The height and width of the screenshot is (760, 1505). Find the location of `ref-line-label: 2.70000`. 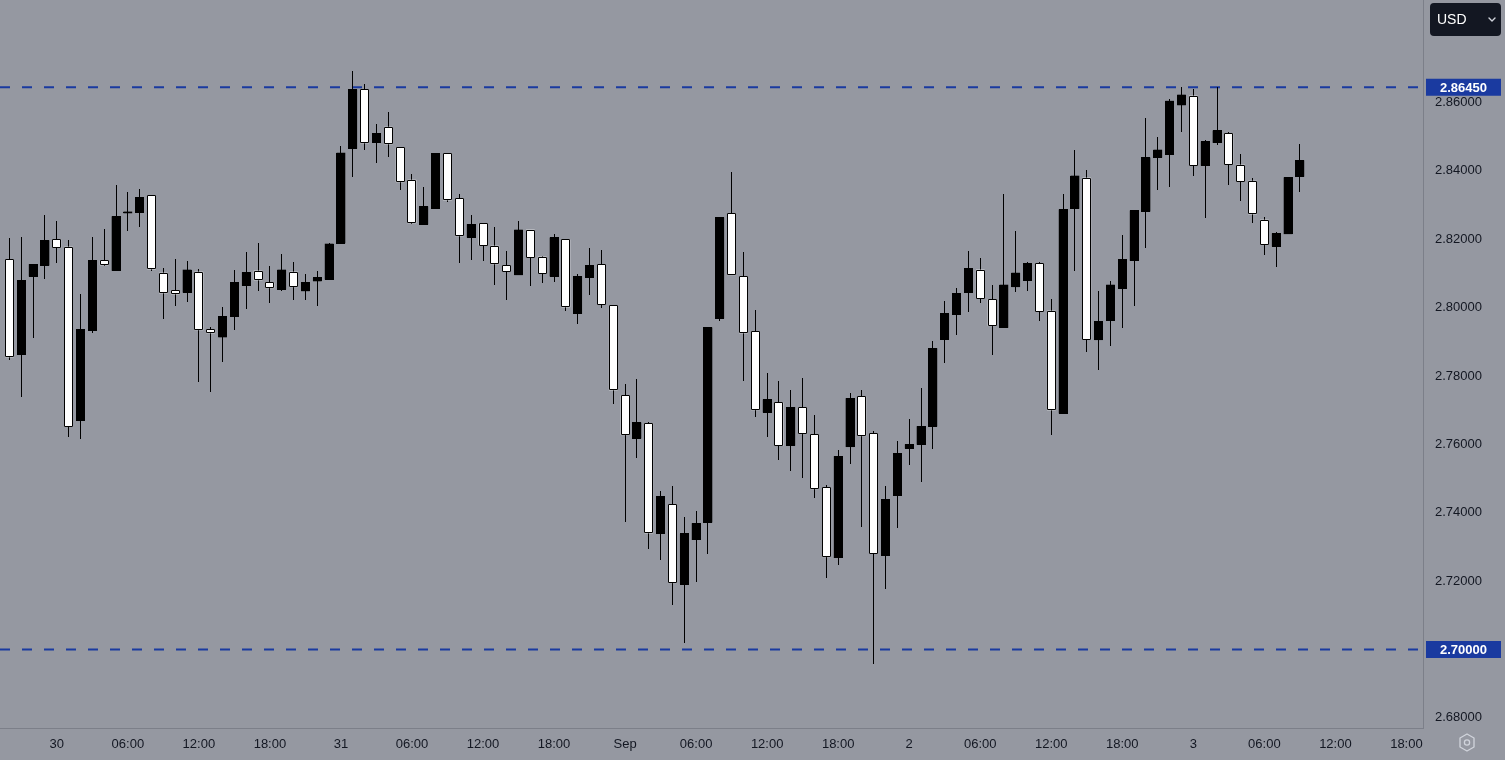

ref-line-label: 2.70000 is located at coordinates (1463, 649).